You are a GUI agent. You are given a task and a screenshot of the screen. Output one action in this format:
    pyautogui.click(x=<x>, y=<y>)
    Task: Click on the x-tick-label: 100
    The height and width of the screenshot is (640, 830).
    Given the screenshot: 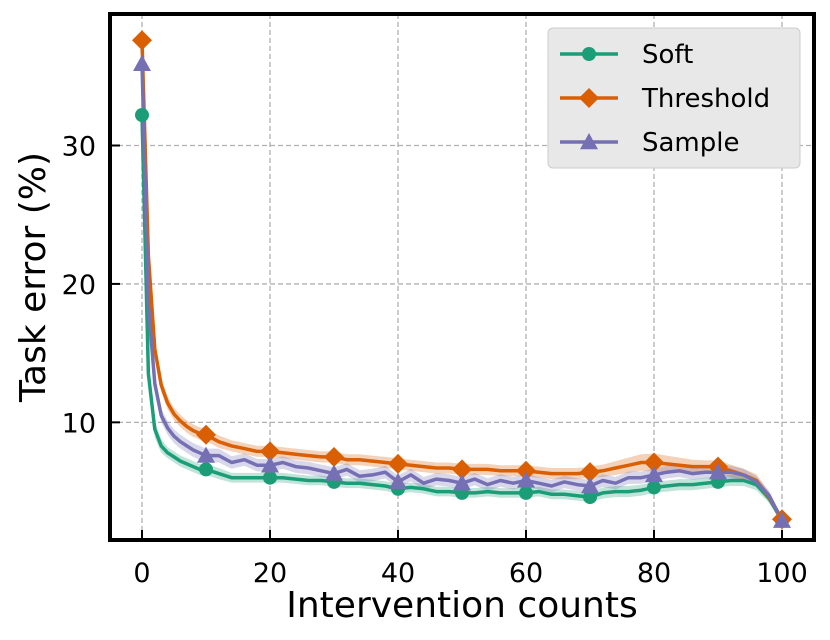 What is the action you would take?
    pyautogui.click(x=782, y=573)
    